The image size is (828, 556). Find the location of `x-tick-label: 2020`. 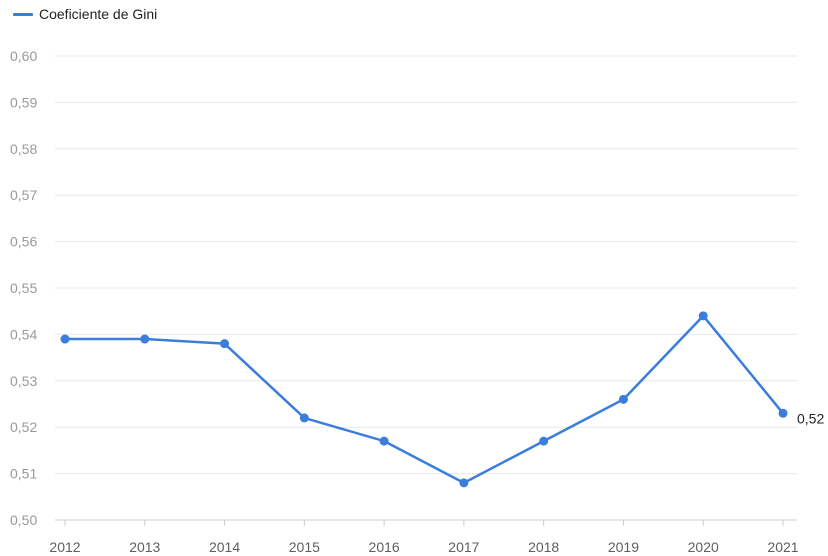

x-tick-label: 2020 is located at coordinates (703, 547).